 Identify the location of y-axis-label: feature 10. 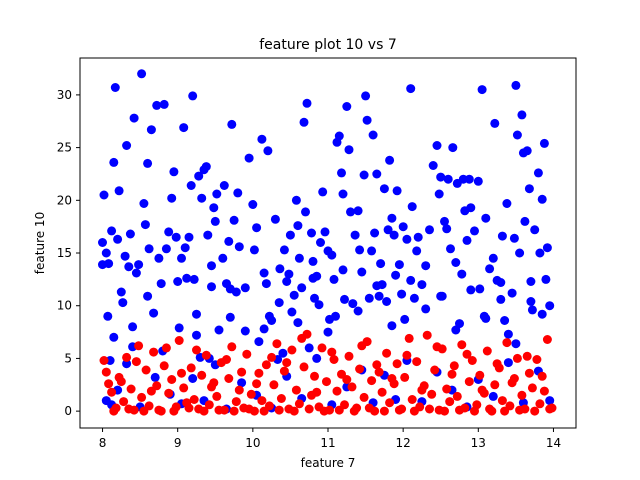
(40, 243).